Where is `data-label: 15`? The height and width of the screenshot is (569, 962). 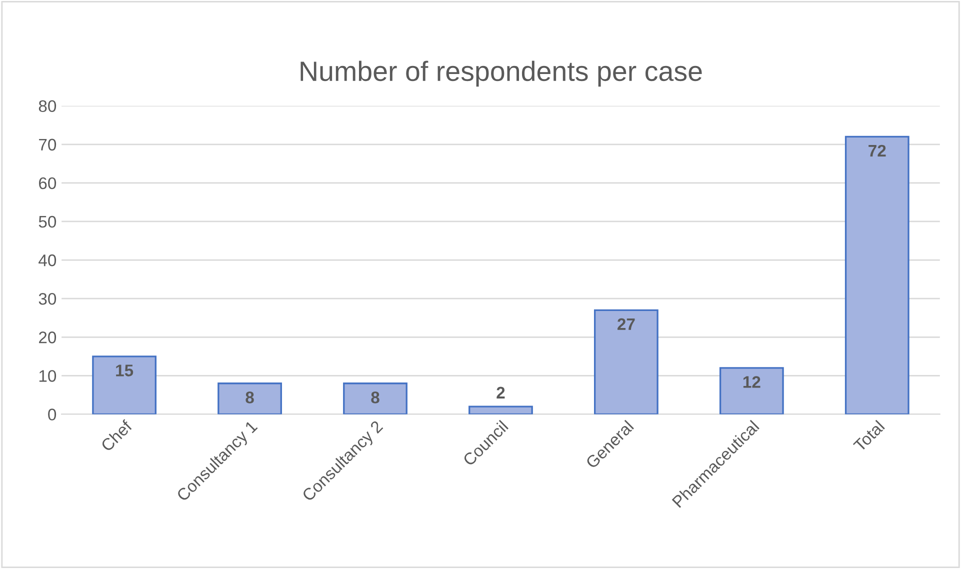
data-label: 15 is located at coordinates (125, 370).